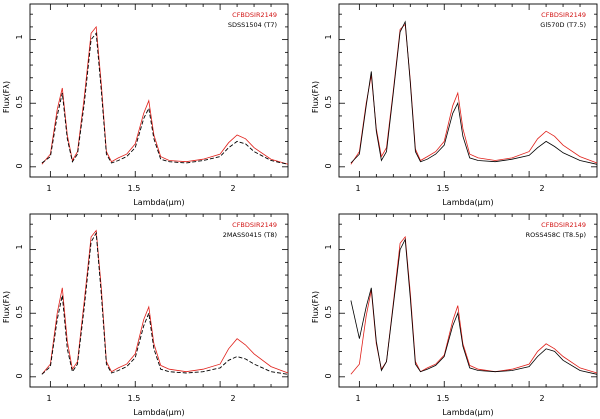 The width and height of the screenshot is (600, 419). I want to click on series-line-2mass0415-t8, so click(165, 303).